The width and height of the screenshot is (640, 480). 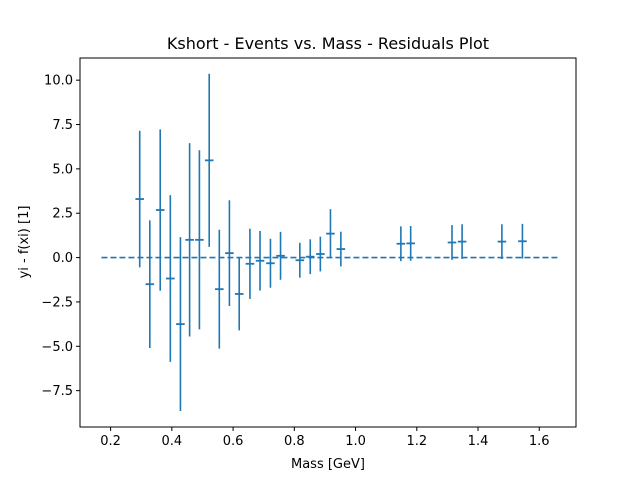 I want to click on x-tick-label: 0.6, so click(x=233, y=441).